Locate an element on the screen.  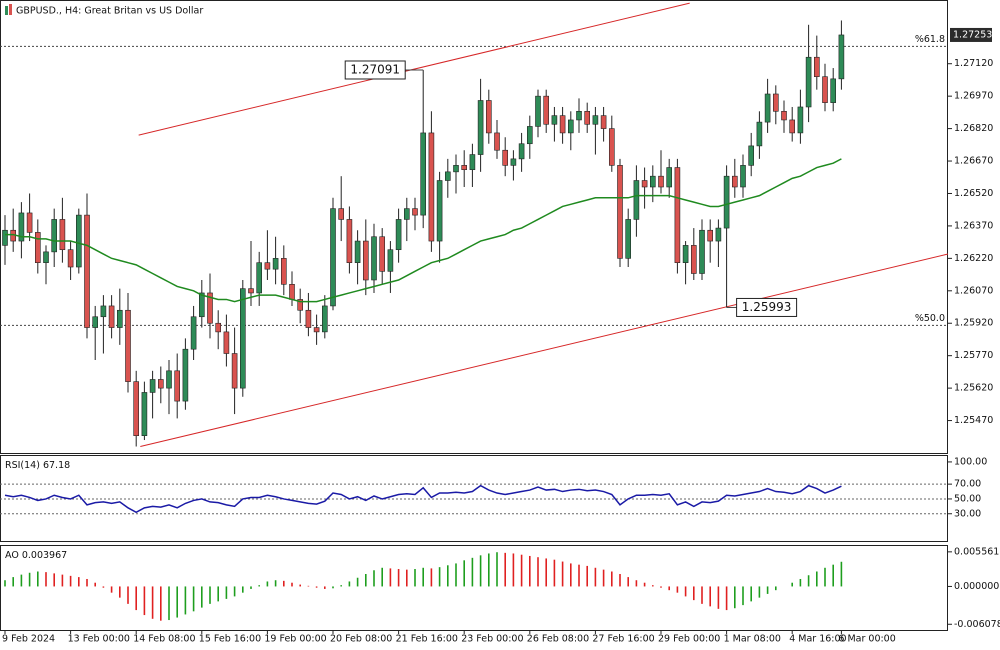
x-tick-label: 19 Feb 00:00 is located at coordinates (295, 639).